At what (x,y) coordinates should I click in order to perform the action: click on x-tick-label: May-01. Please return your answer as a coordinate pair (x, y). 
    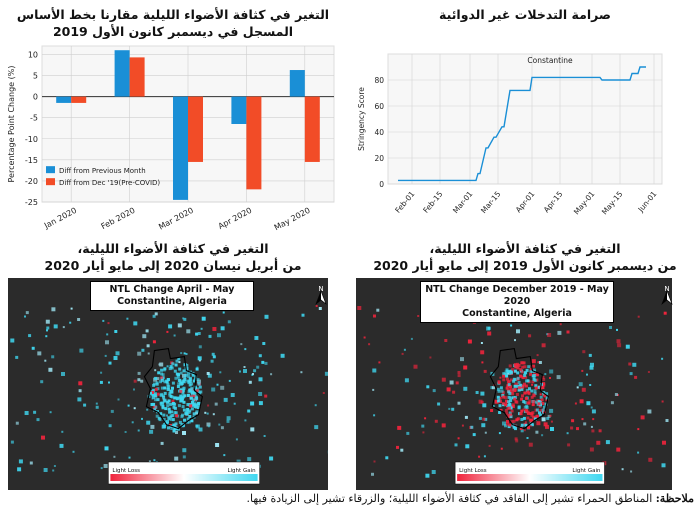
    Looking at the image, I should click on (584, 202).